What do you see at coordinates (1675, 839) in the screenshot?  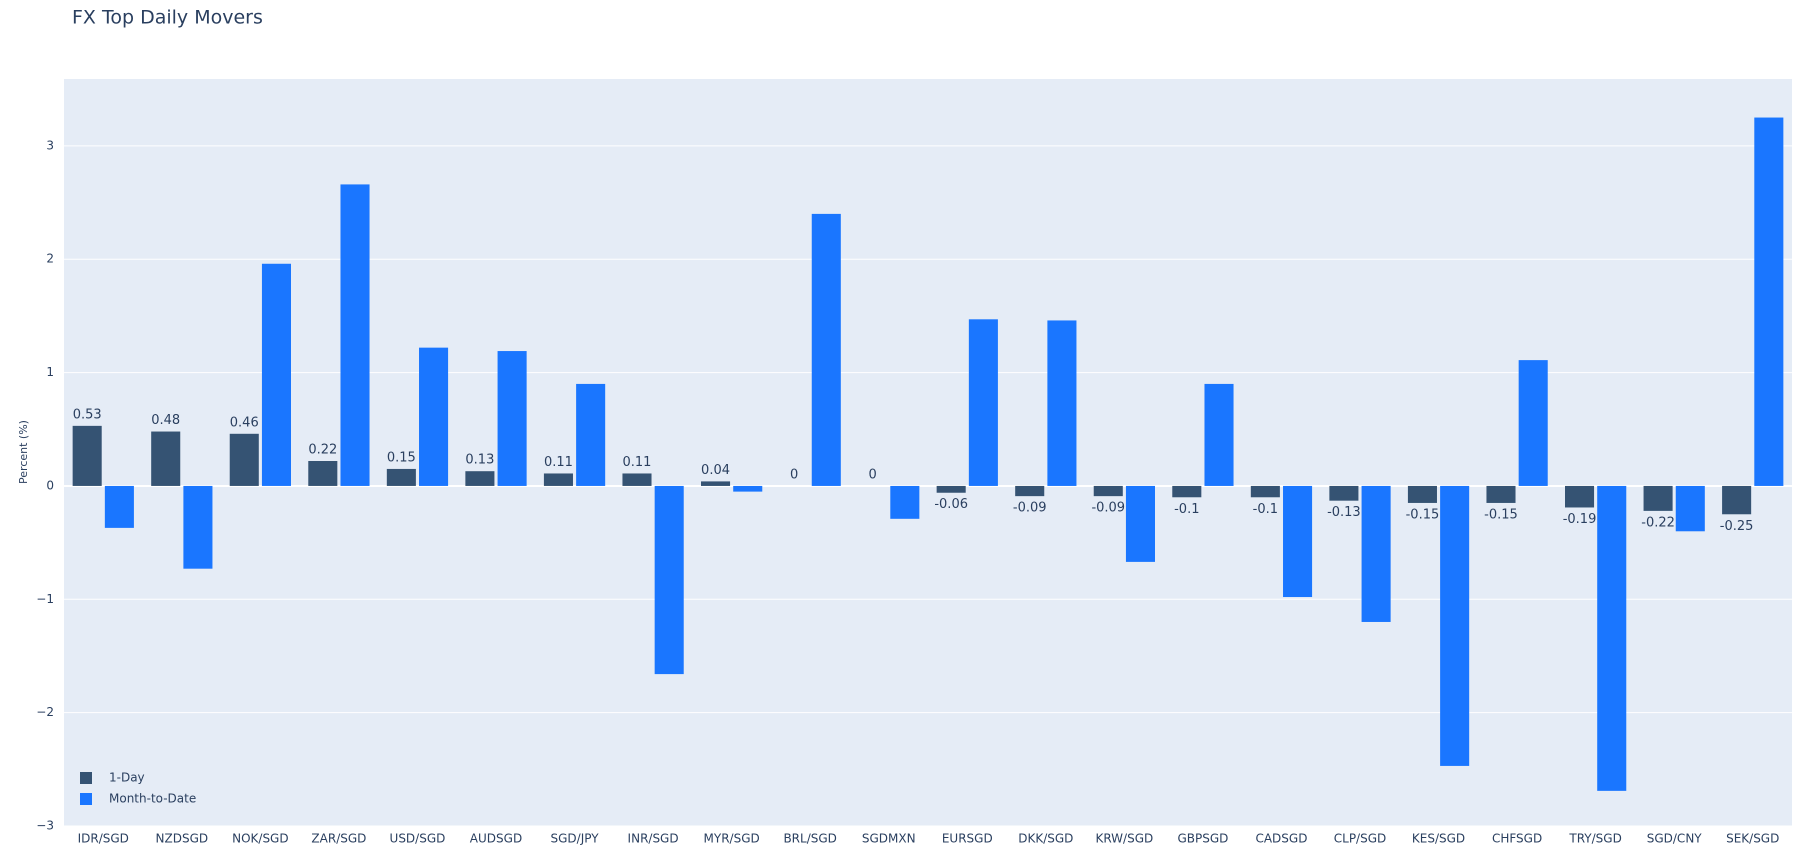 I see `x-tick-label: SGD/CNY` at bounding box center [1675, 839].